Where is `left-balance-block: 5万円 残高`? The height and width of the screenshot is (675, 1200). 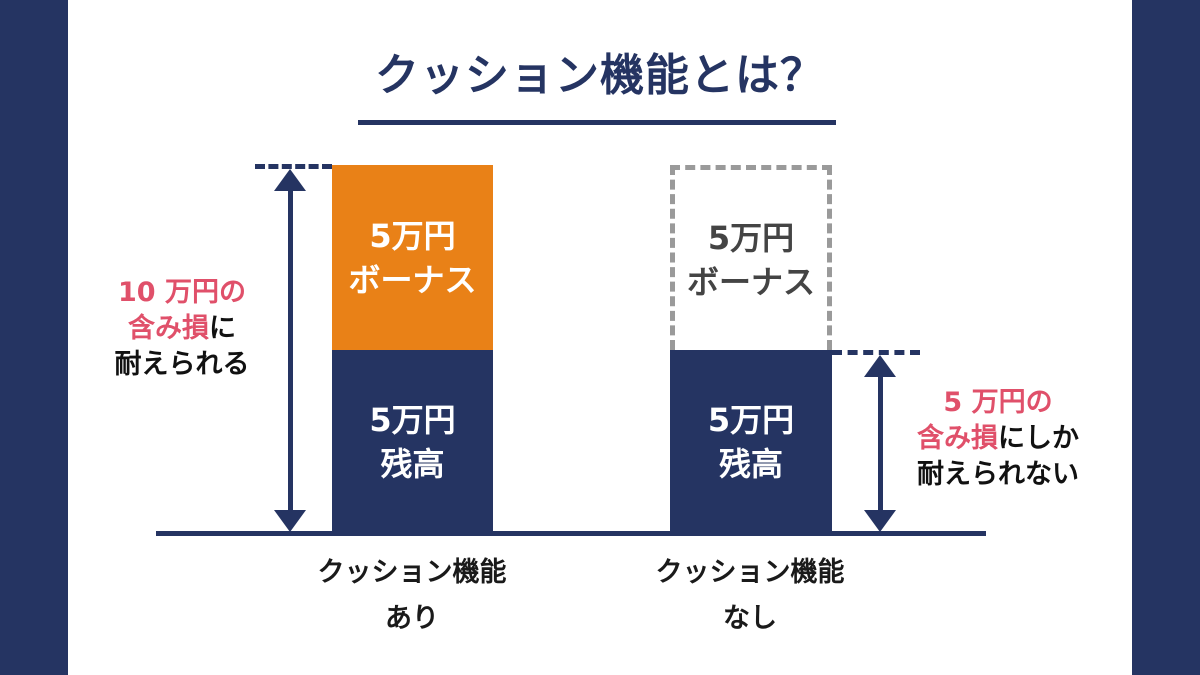
left-balance-block: 5万円 残高 is located at coordinates (412, 442).